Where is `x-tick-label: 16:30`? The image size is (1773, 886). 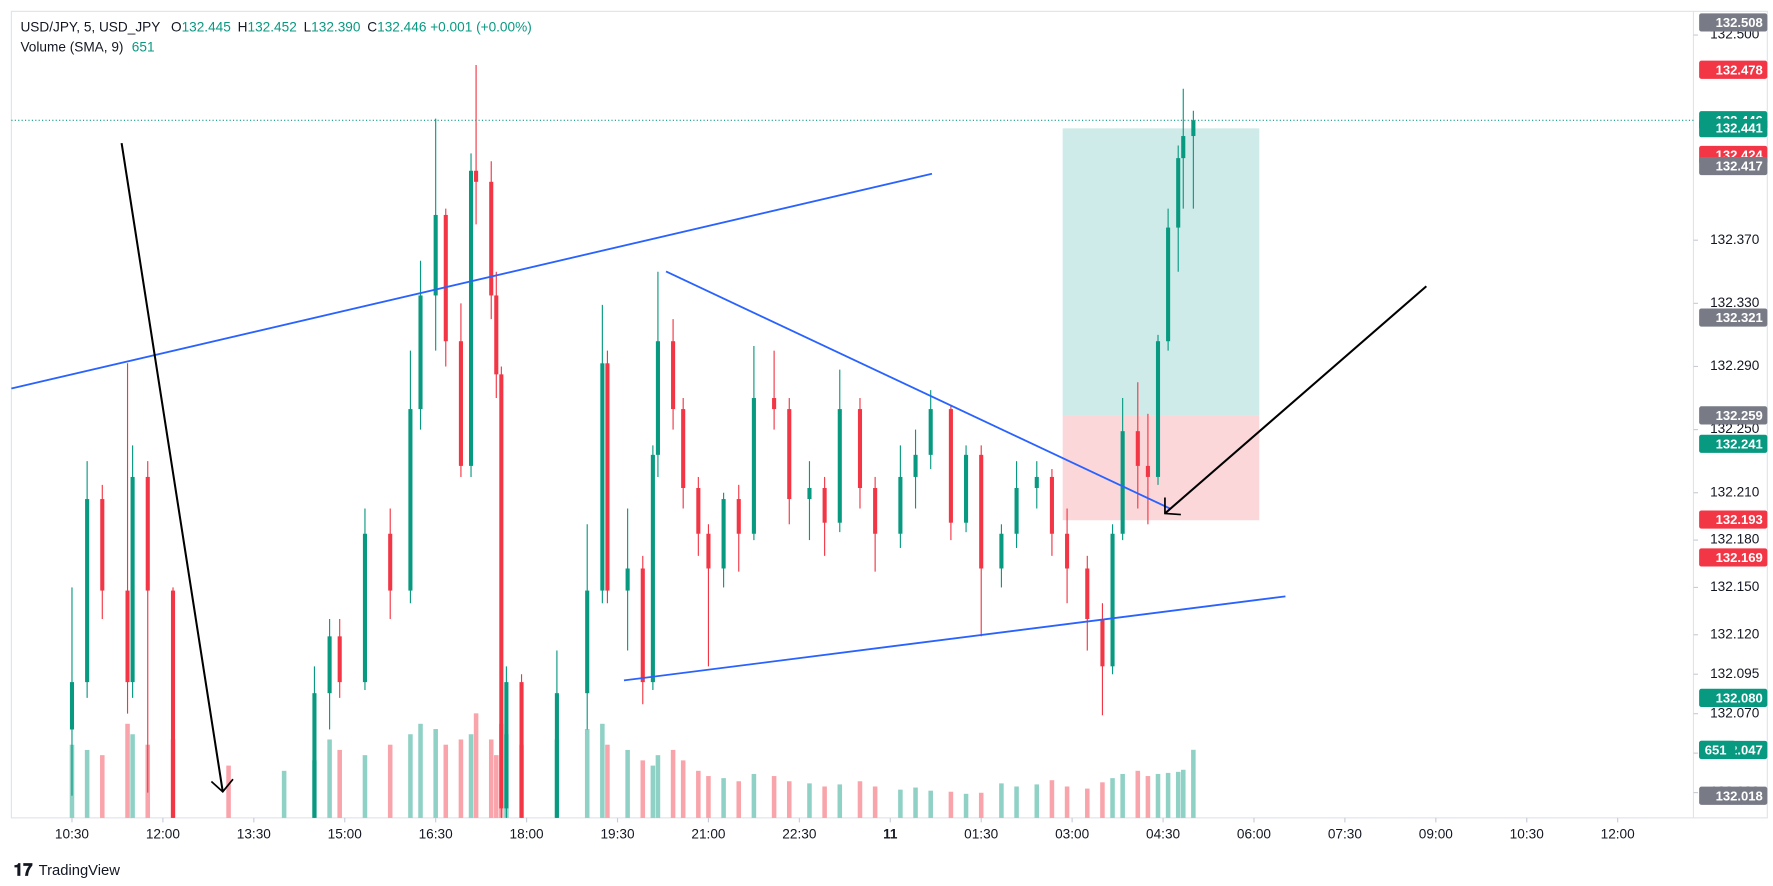
x-tick-label: 16:30 is located at coordinates (436, 833).